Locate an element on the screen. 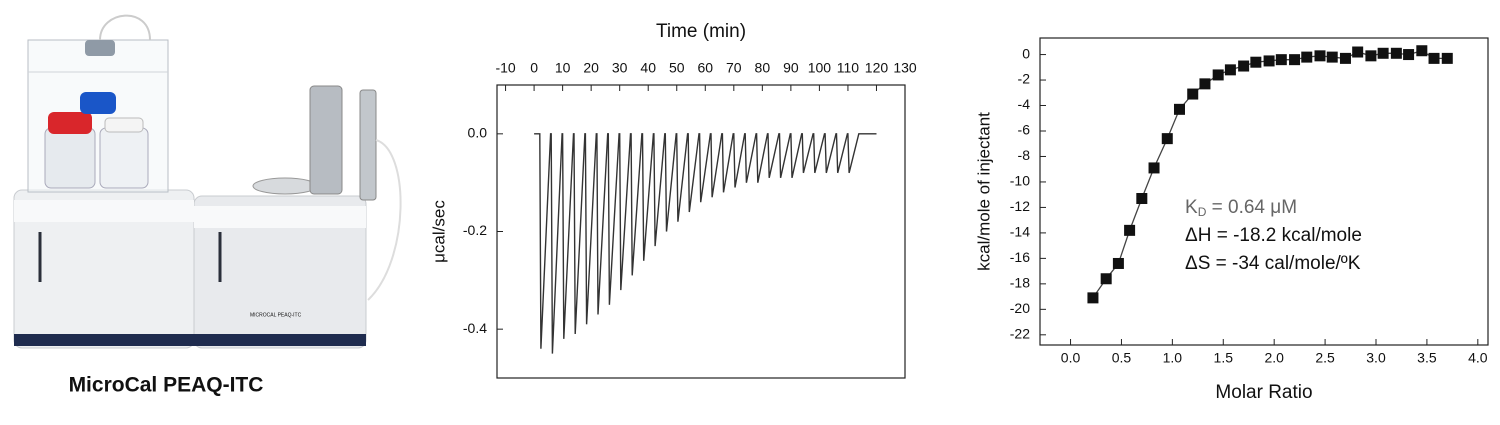 The height and width of the screenshot is (425, 1500). annotation-part: D is located at coordinates (1202, 212).